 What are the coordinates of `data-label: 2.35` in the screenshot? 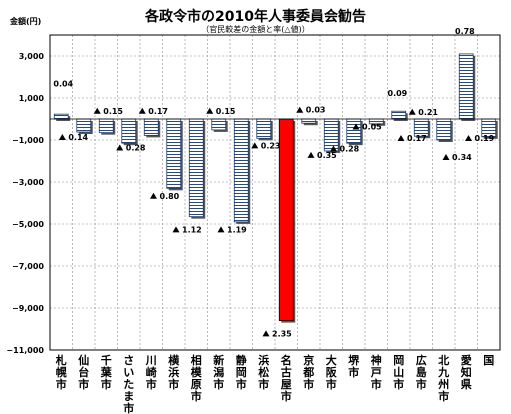 It's located at (277, 333).